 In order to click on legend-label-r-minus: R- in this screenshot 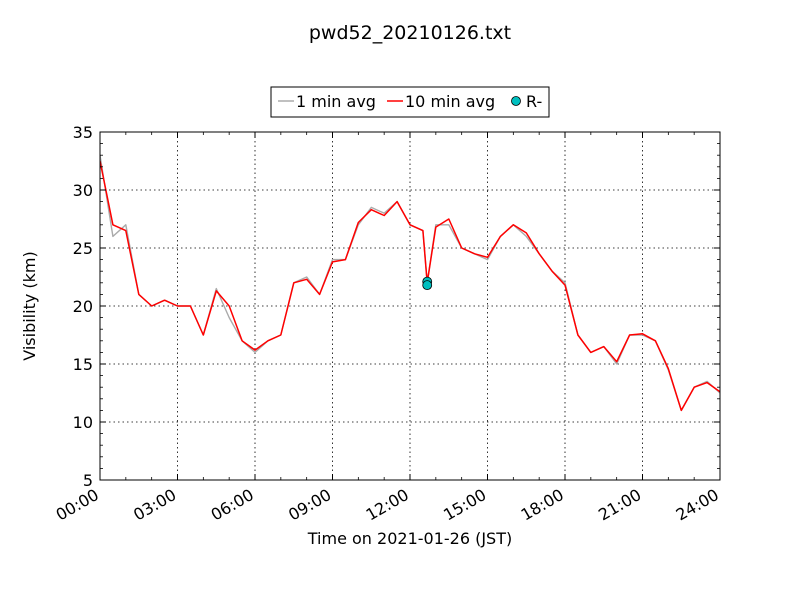, I will do `click(534, 101)`.